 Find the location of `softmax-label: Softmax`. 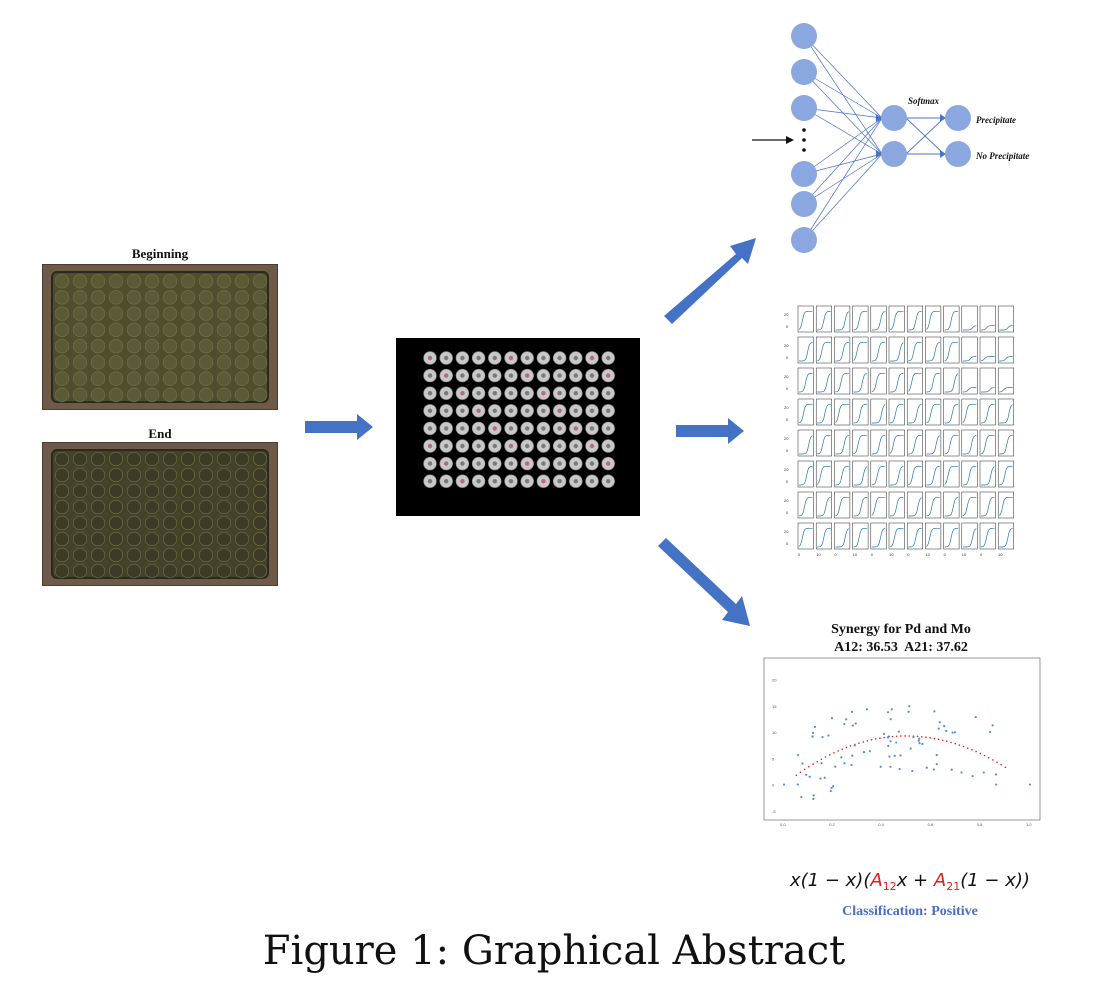

softmax-label: Softmax is located at coordinates (924, 101).